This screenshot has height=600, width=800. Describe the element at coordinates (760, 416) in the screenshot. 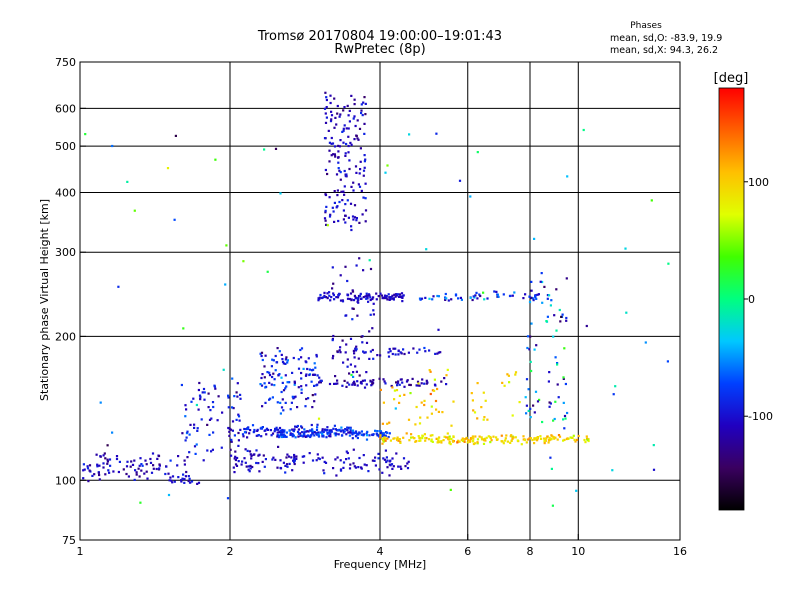

I see `colorbar-tick-label: -100` at that location.